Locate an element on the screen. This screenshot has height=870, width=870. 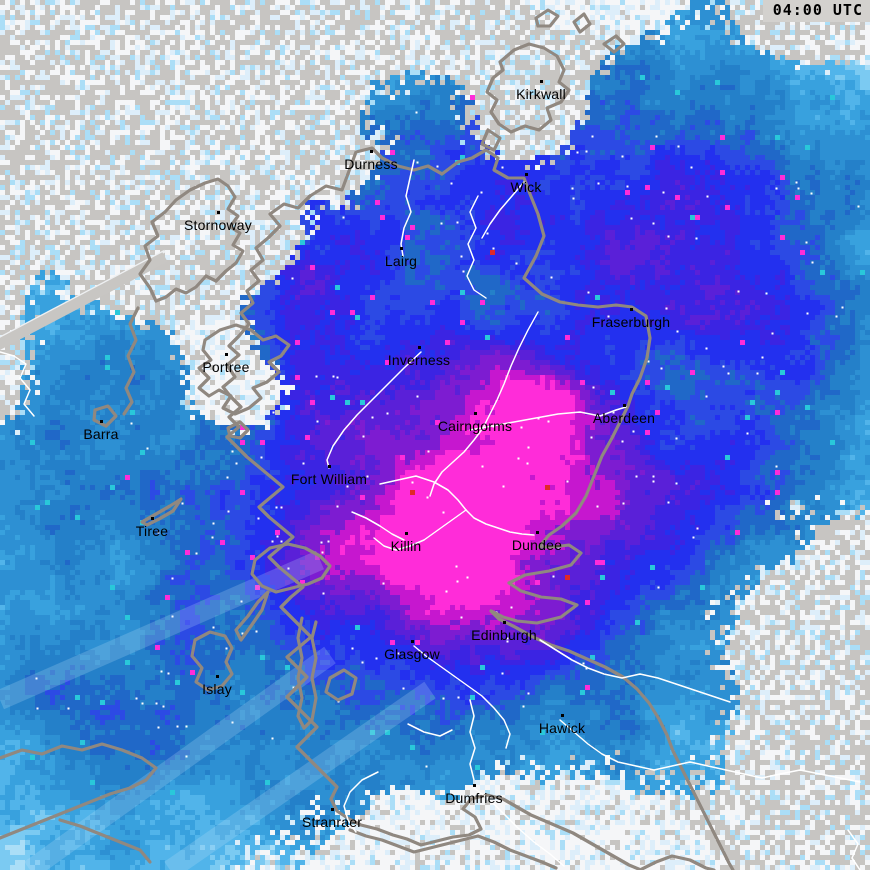
city-label-portree: Portree is located at coordinates (226, 367).